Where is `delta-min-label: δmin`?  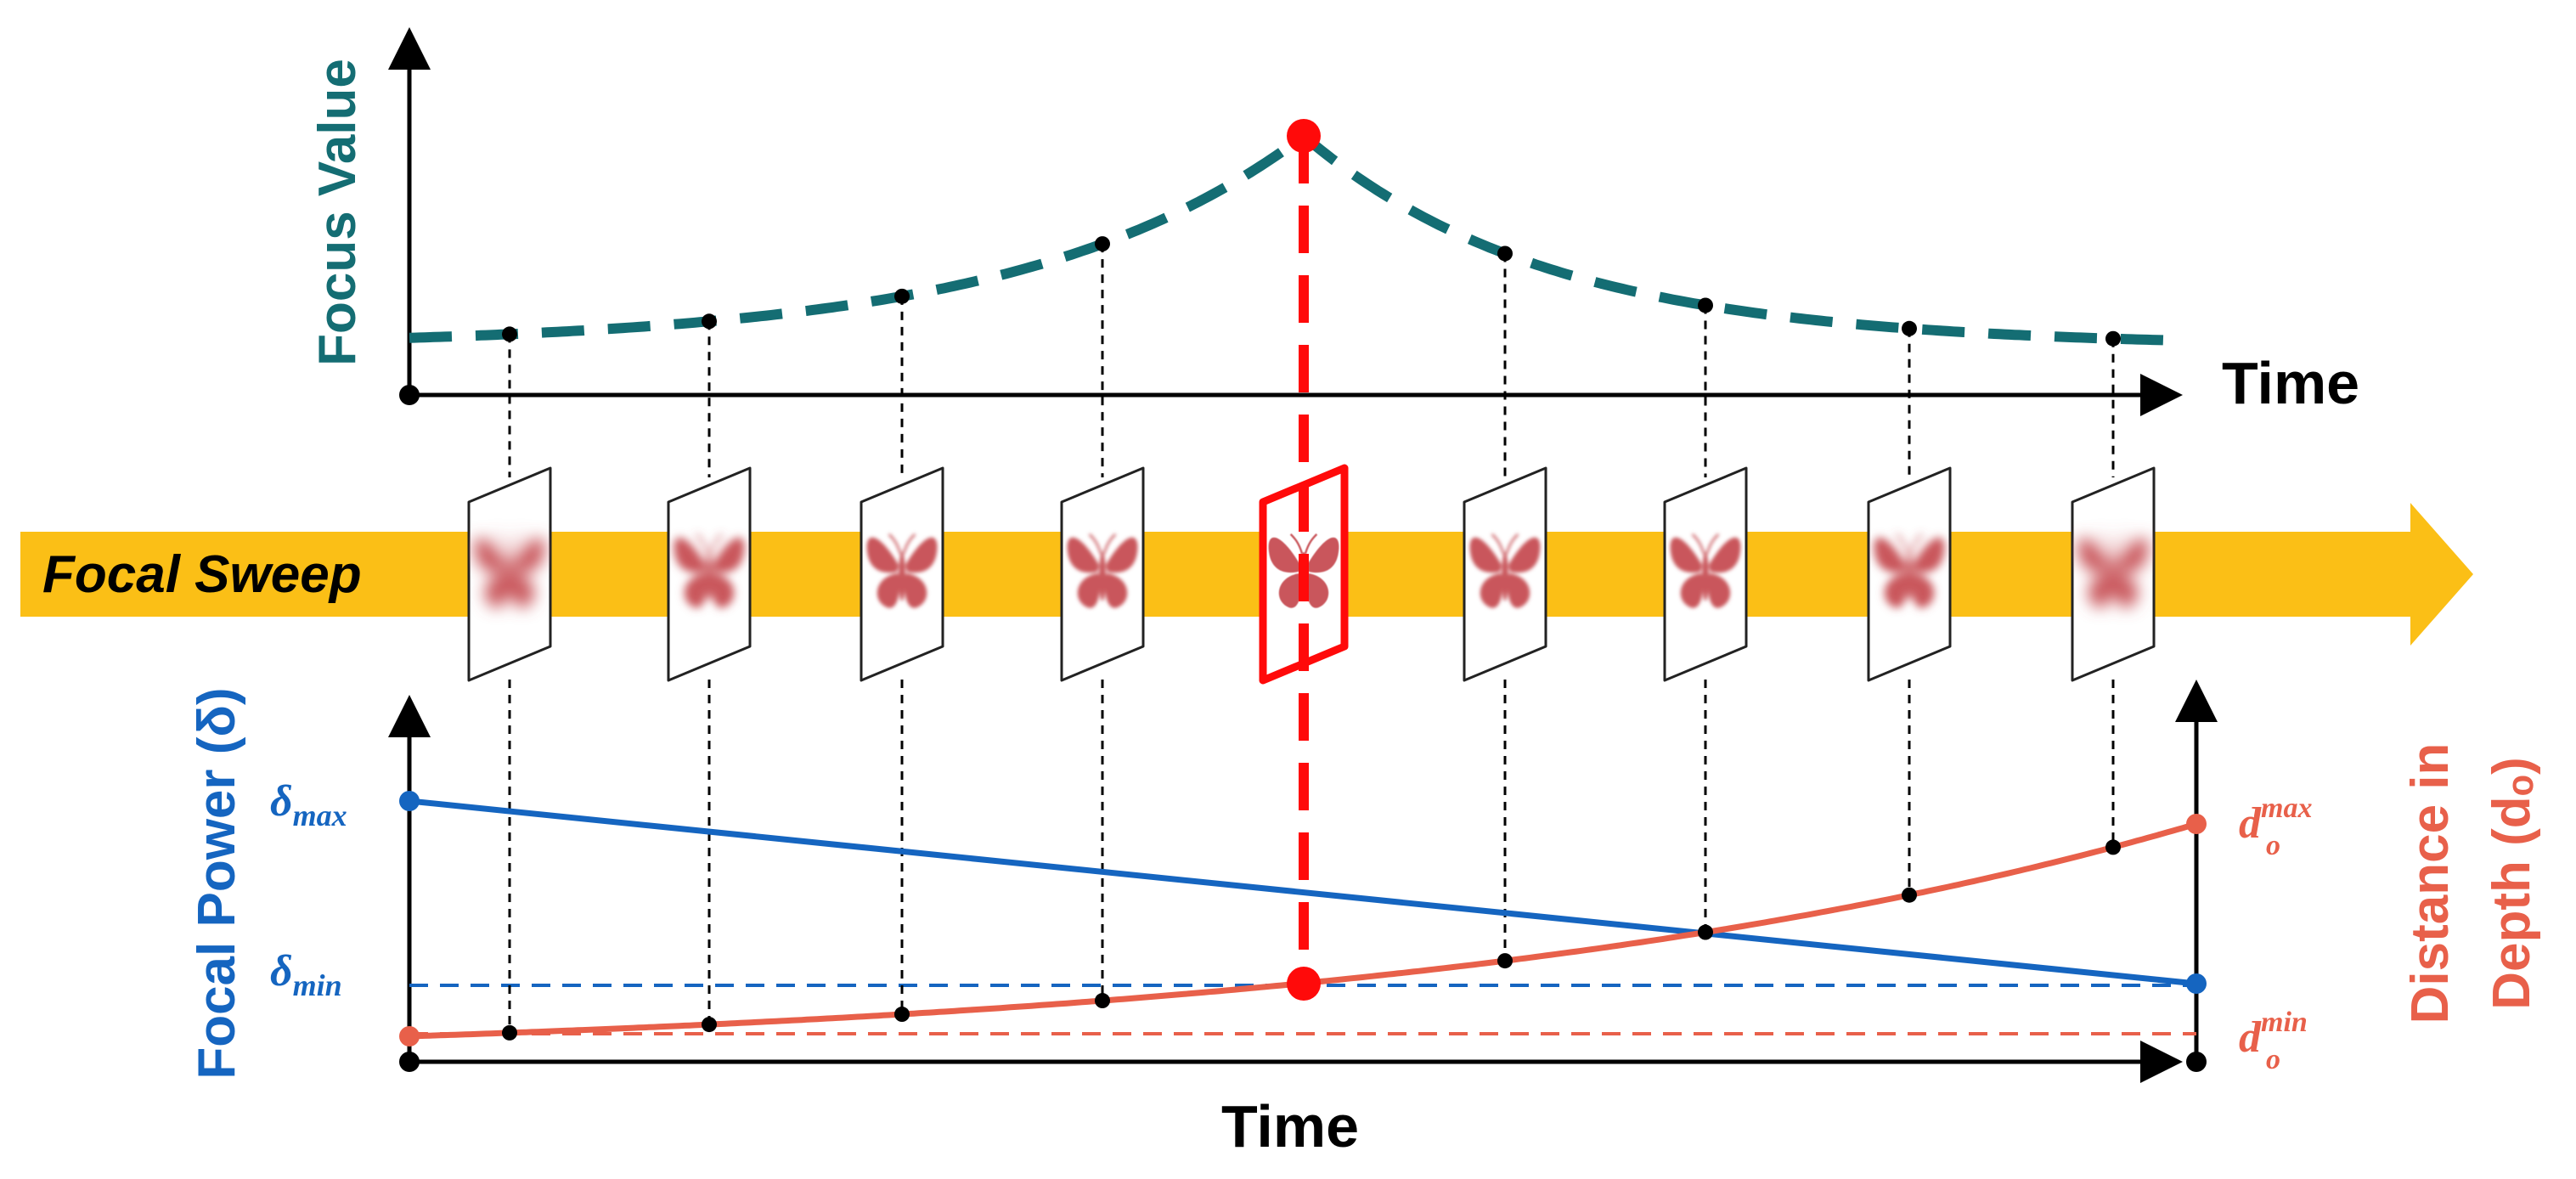 delta-min-label: δmin is located at coordinates (306, 975).